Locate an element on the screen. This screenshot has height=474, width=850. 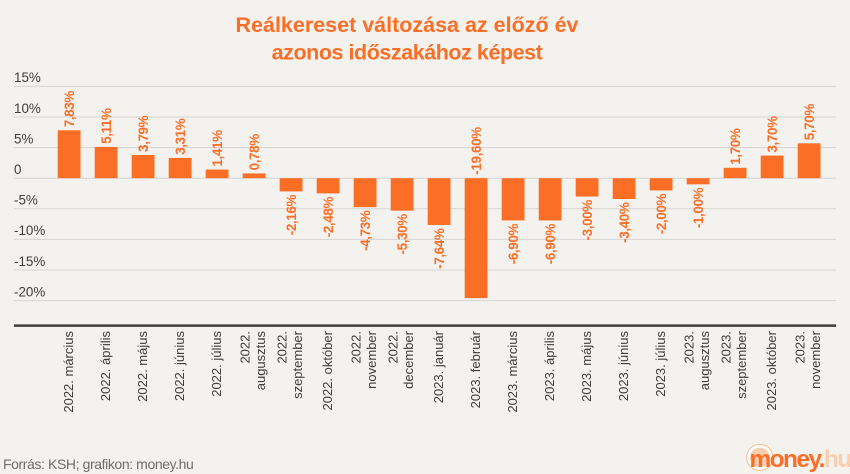
svg-text: 2022. július is located at coordinates (216, 364).